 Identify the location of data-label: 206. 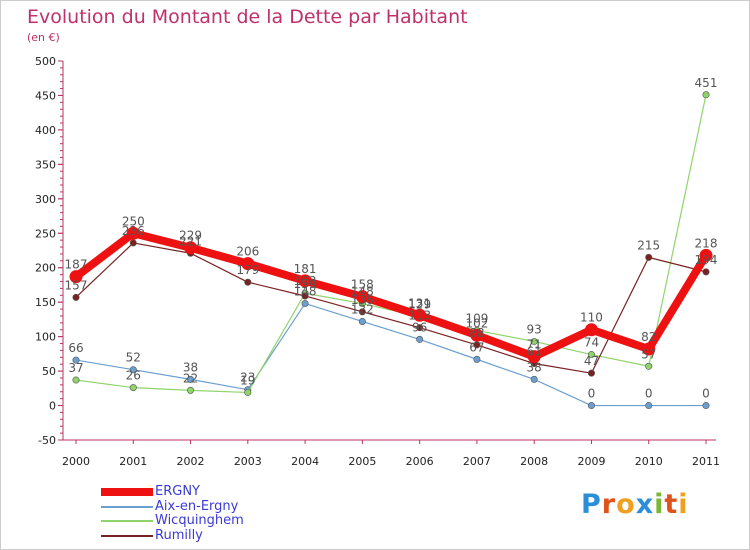
(247, 252).